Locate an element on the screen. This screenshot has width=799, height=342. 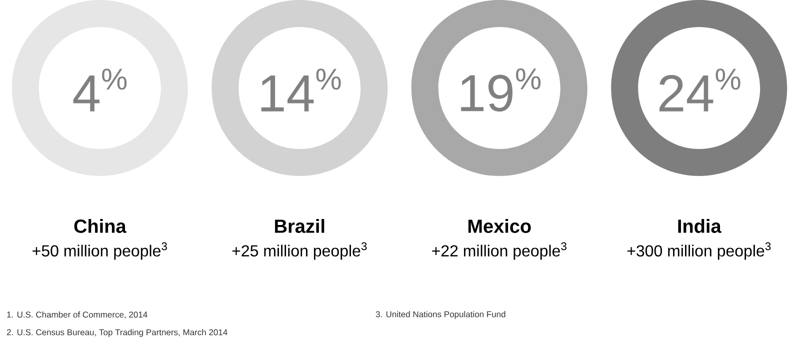
text: +50 million people$^{3}$ is located at coordinates (99, 251).